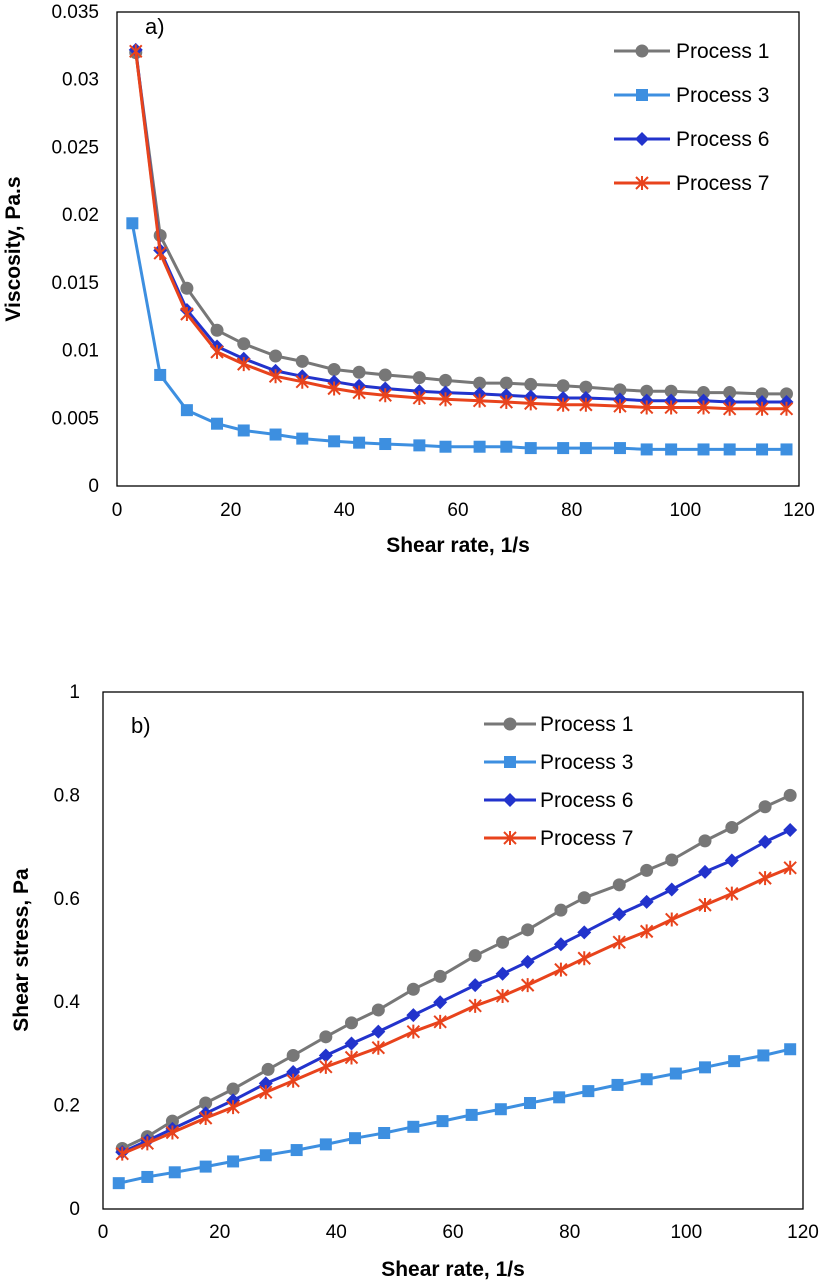  I want to click on x-tick-label: 0, so click(103, 1232).